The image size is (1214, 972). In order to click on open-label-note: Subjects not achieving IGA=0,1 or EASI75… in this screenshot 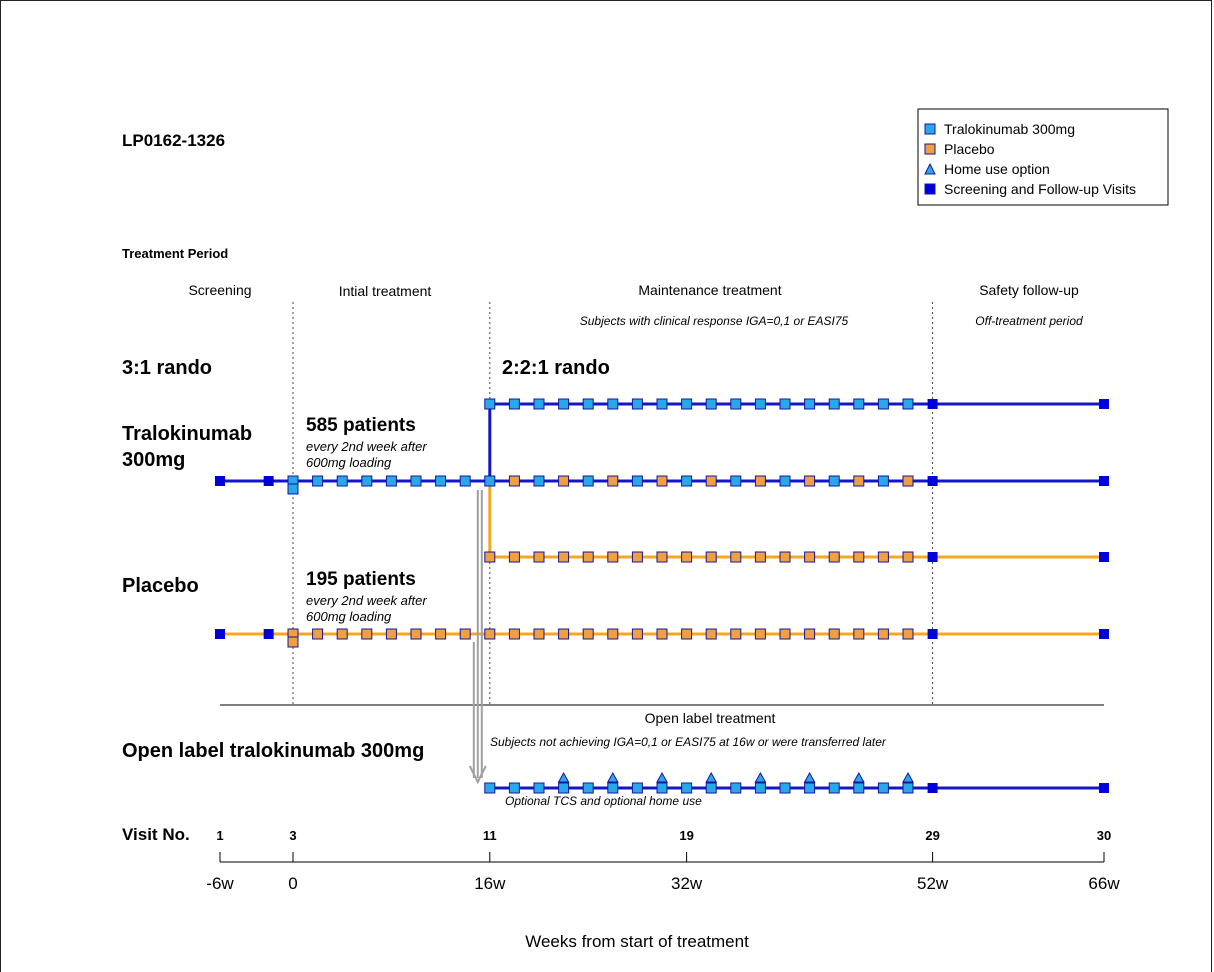, I will do `click(688, 742)`.